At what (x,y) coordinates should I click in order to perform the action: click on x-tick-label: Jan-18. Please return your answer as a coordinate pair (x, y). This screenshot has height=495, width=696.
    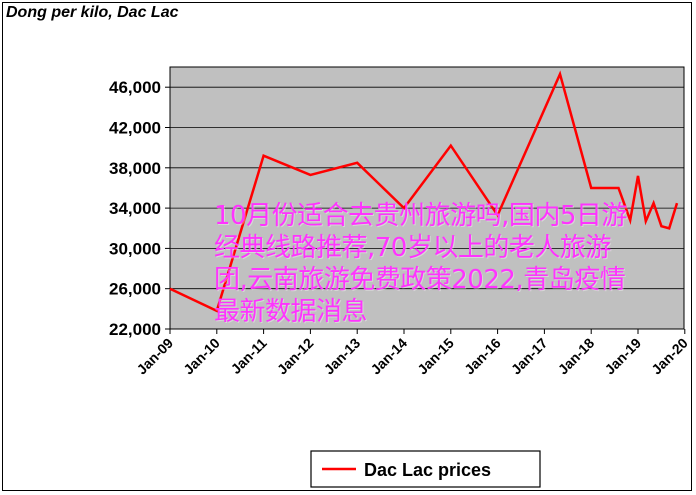
    Looking at the image, I should click on (576, 356).